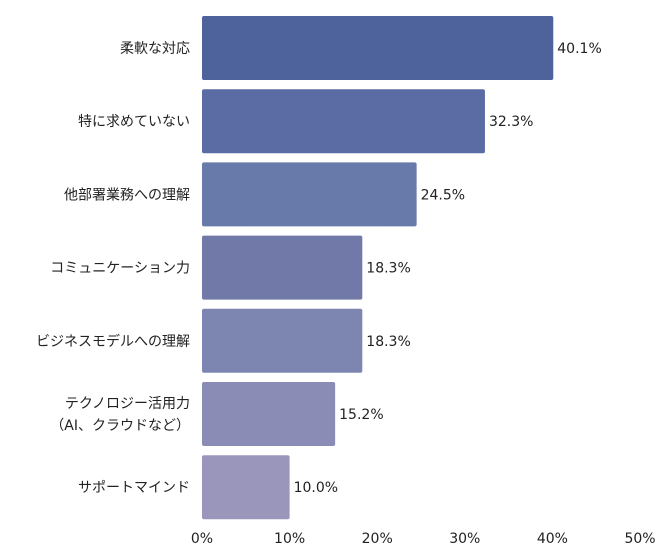 This screenshot has height=558, width=672. I want to click on category-label-5-line-0: テクノロジー活用力, so click(127, 404).